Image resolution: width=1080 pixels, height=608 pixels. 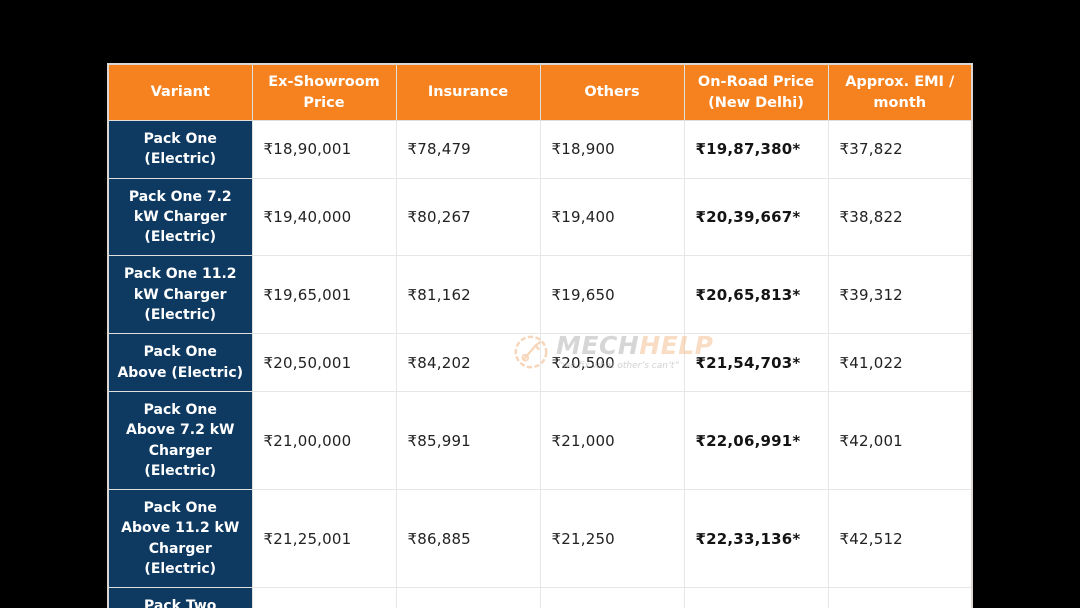 What do you see at coordinates (612, 597) in the screenshot?
I see `others-cell: ₹21,900` at bounding box center [612, 597].